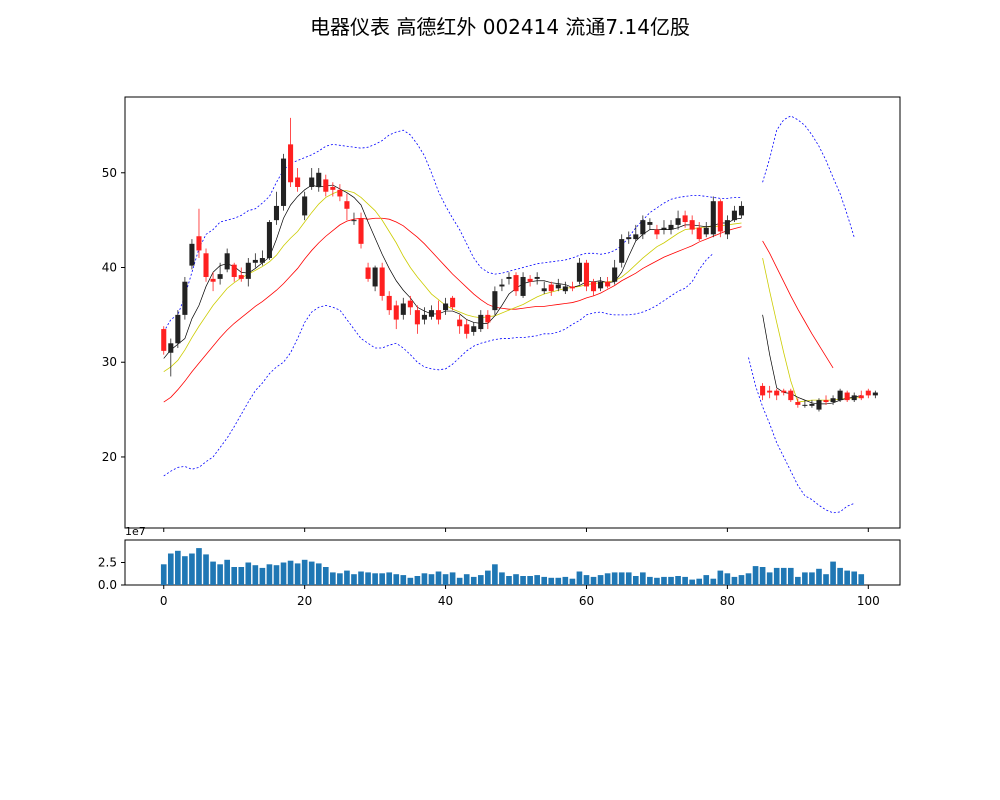 This screenshot has width=1000, height=800. I want to click on price-tick-label: 50, so click(109, 173).